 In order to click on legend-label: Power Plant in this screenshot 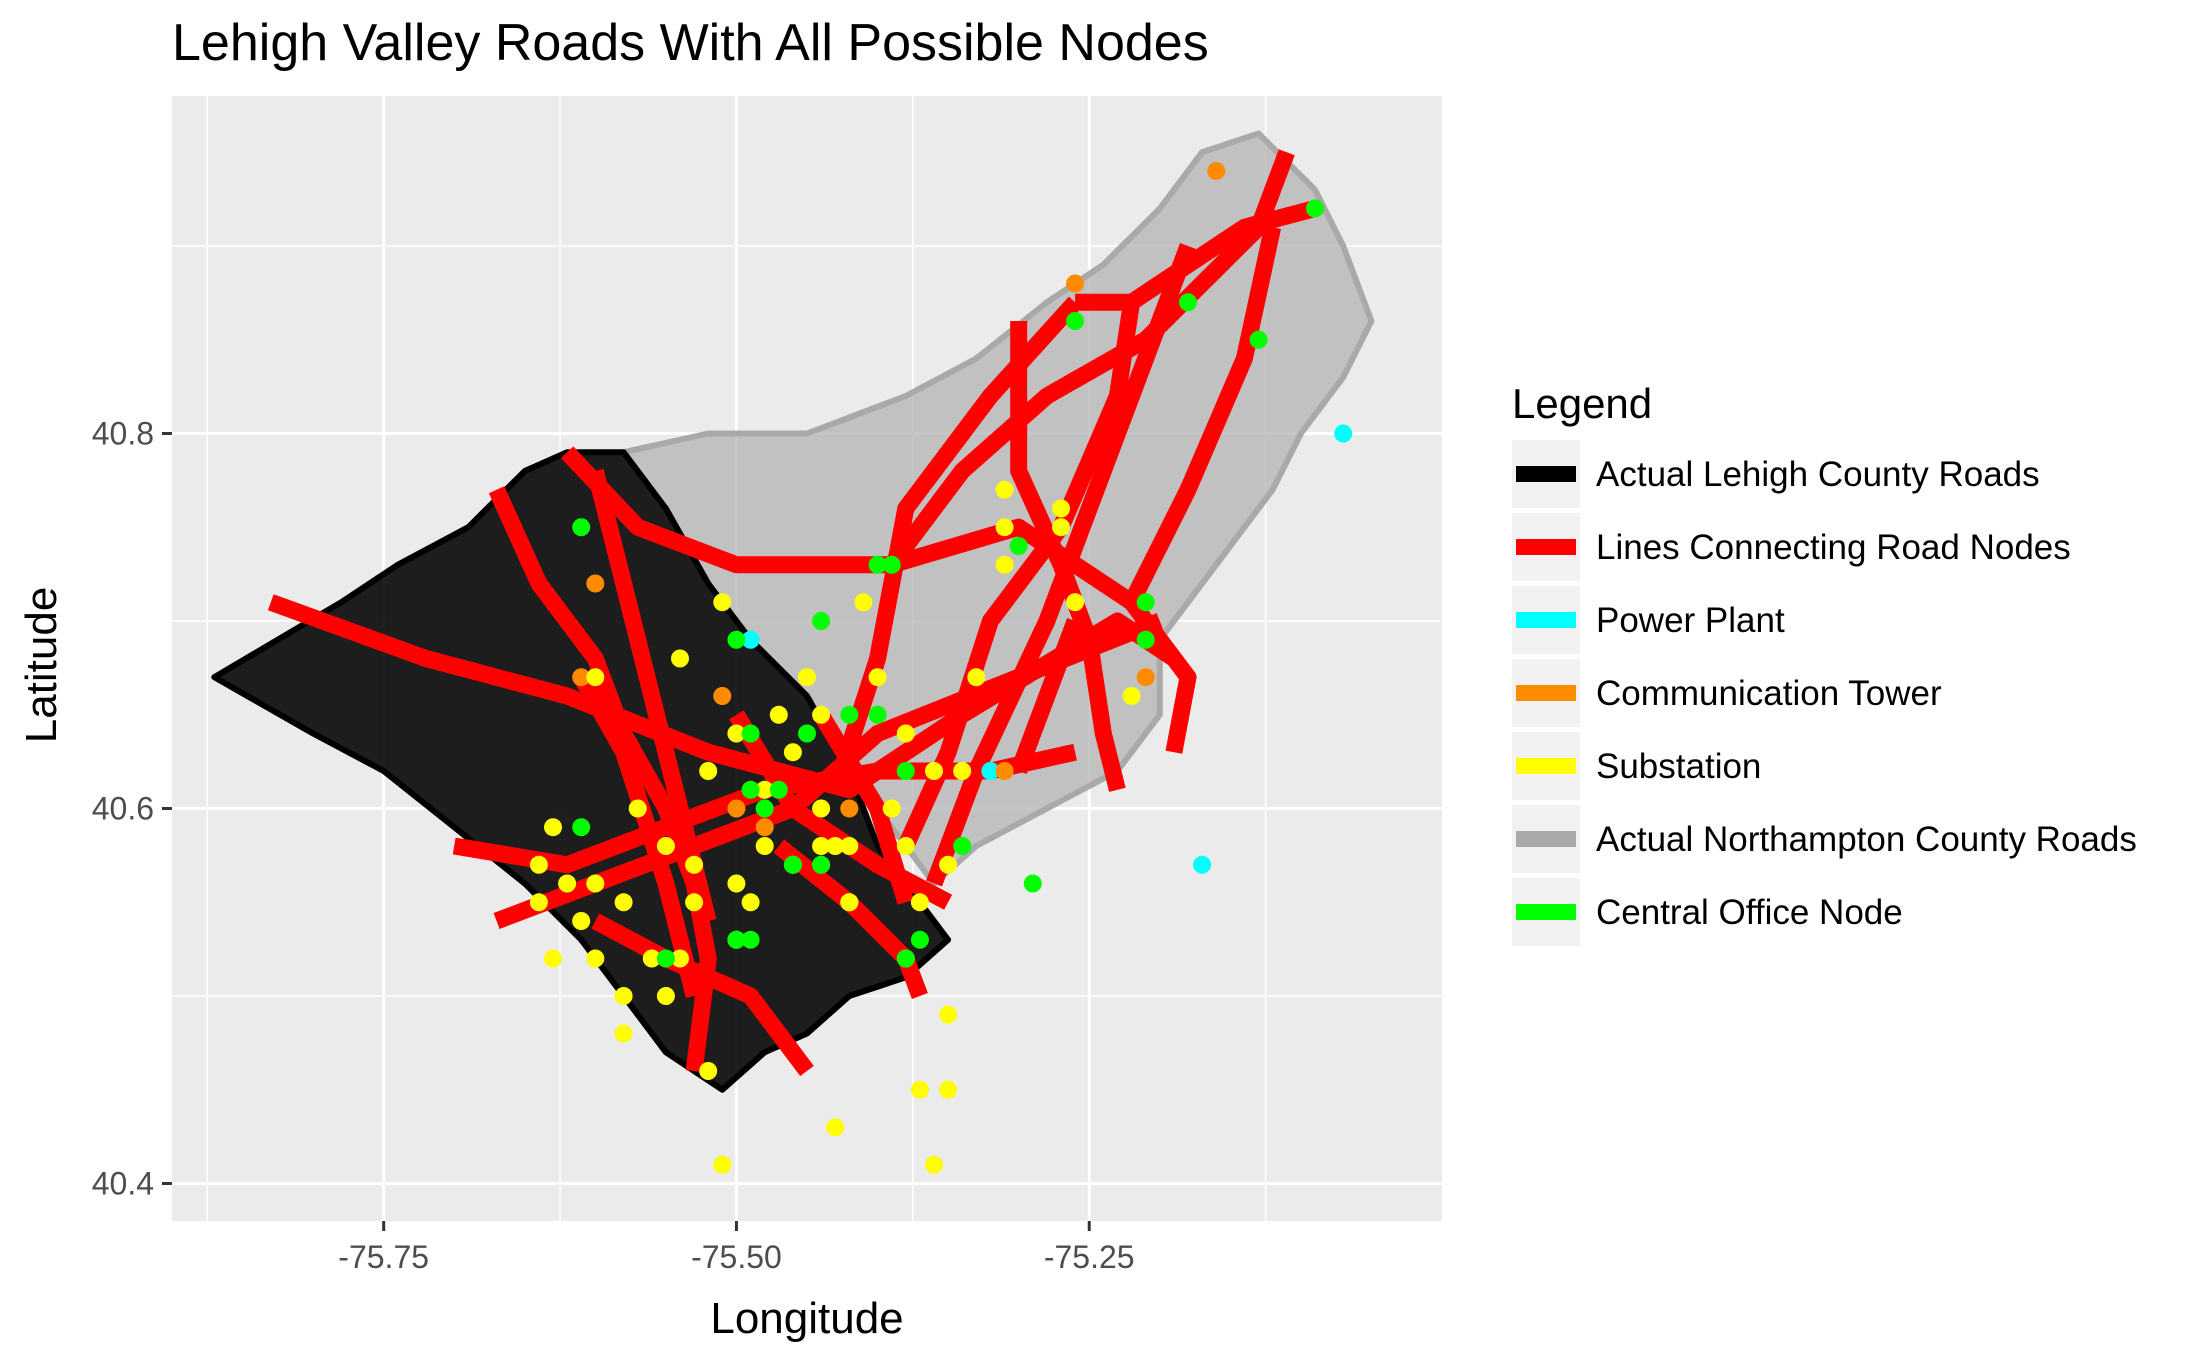, I will do `click(1690, 620)`.